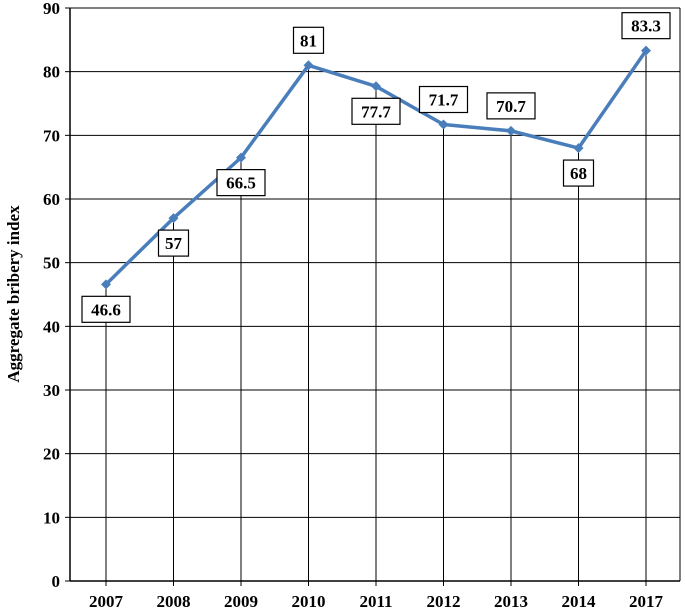 Image resolution: width=685 pixels, height=611 pixels. What do you see at coordinates (106, 601) in the screenshot?
I see `x-tick-label: 2007` at bounding box center [106, 601].